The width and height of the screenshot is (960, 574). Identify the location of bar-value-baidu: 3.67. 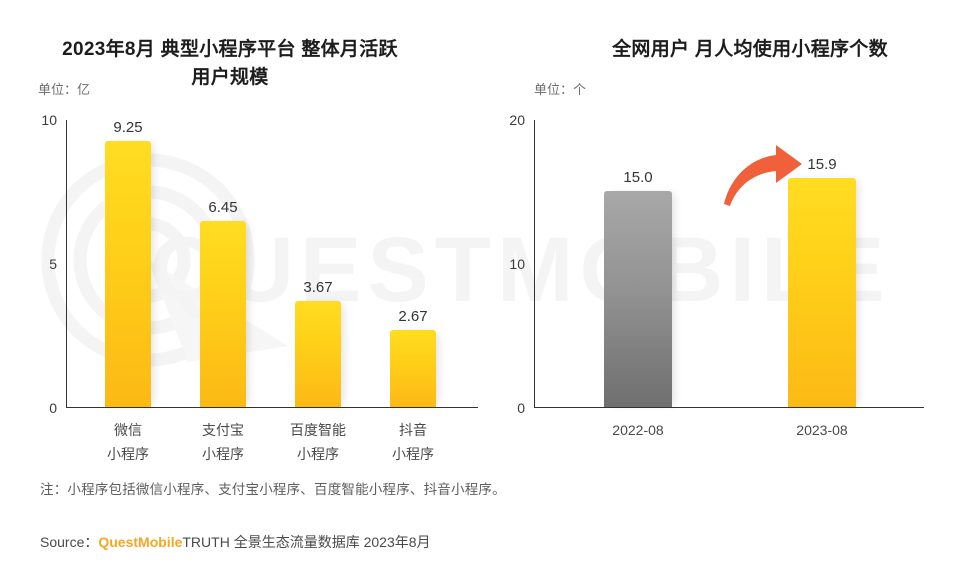
(318, 287).